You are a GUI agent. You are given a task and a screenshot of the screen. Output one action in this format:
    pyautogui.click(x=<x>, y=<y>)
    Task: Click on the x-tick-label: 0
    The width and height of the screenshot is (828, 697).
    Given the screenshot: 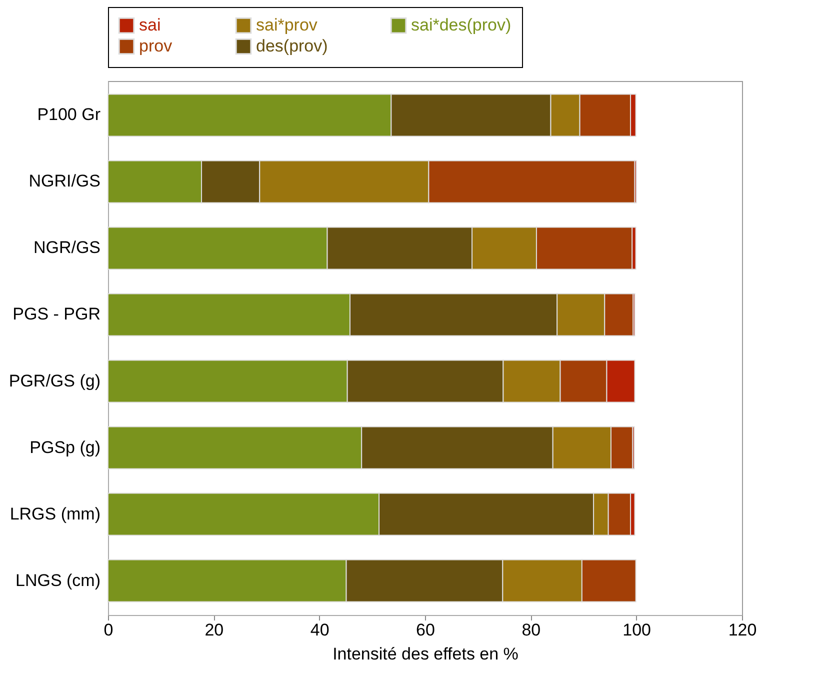 What is the action you would take?
    pyautogui.click(x=109, y=630)
    